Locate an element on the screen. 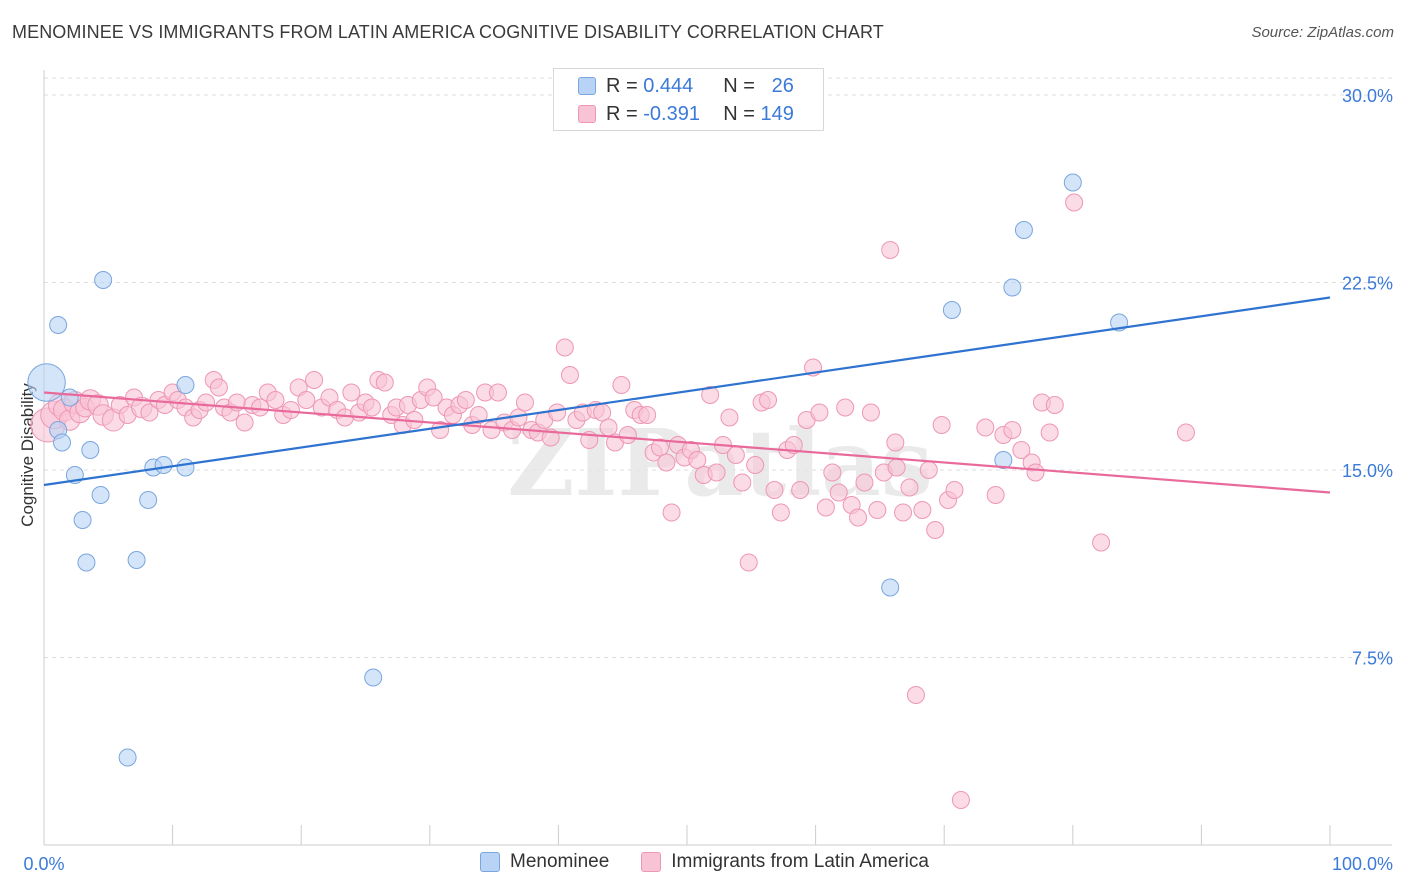 This screenshot has height=892, width=1406. legend-row-immigrants: R = -0.391 N = 149 is located at coordinates (674, 114).